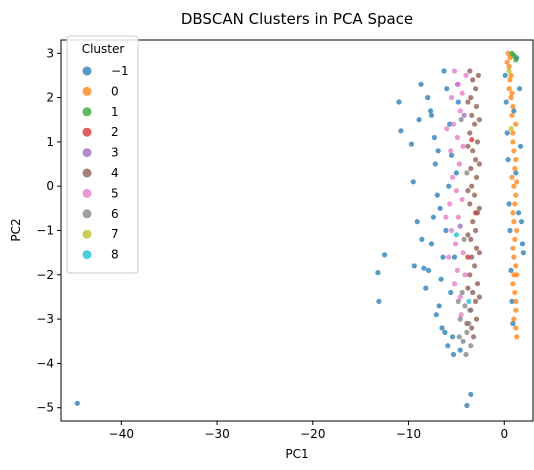  I want to click on legend-label: 2, so click(115, 132).